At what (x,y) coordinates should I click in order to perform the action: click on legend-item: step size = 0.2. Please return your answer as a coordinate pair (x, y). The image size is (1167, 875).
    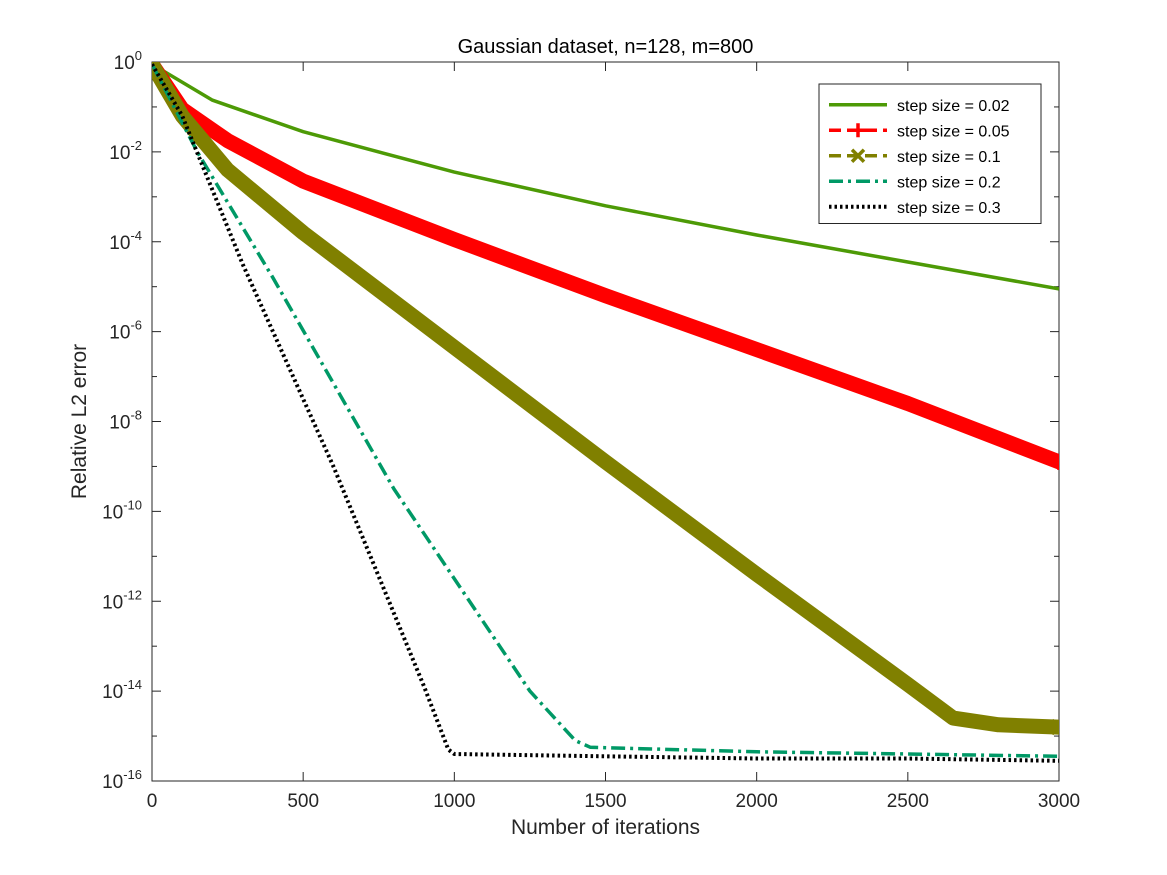
    Looking at the image, I should click on (915, 182).